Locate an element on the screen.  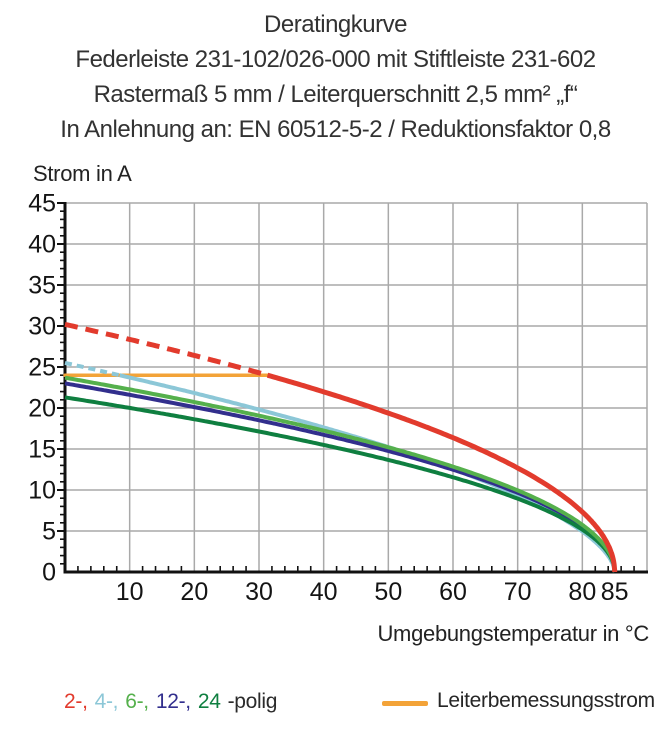
x-tick-label: 80 is located at coordinates (582, 592).